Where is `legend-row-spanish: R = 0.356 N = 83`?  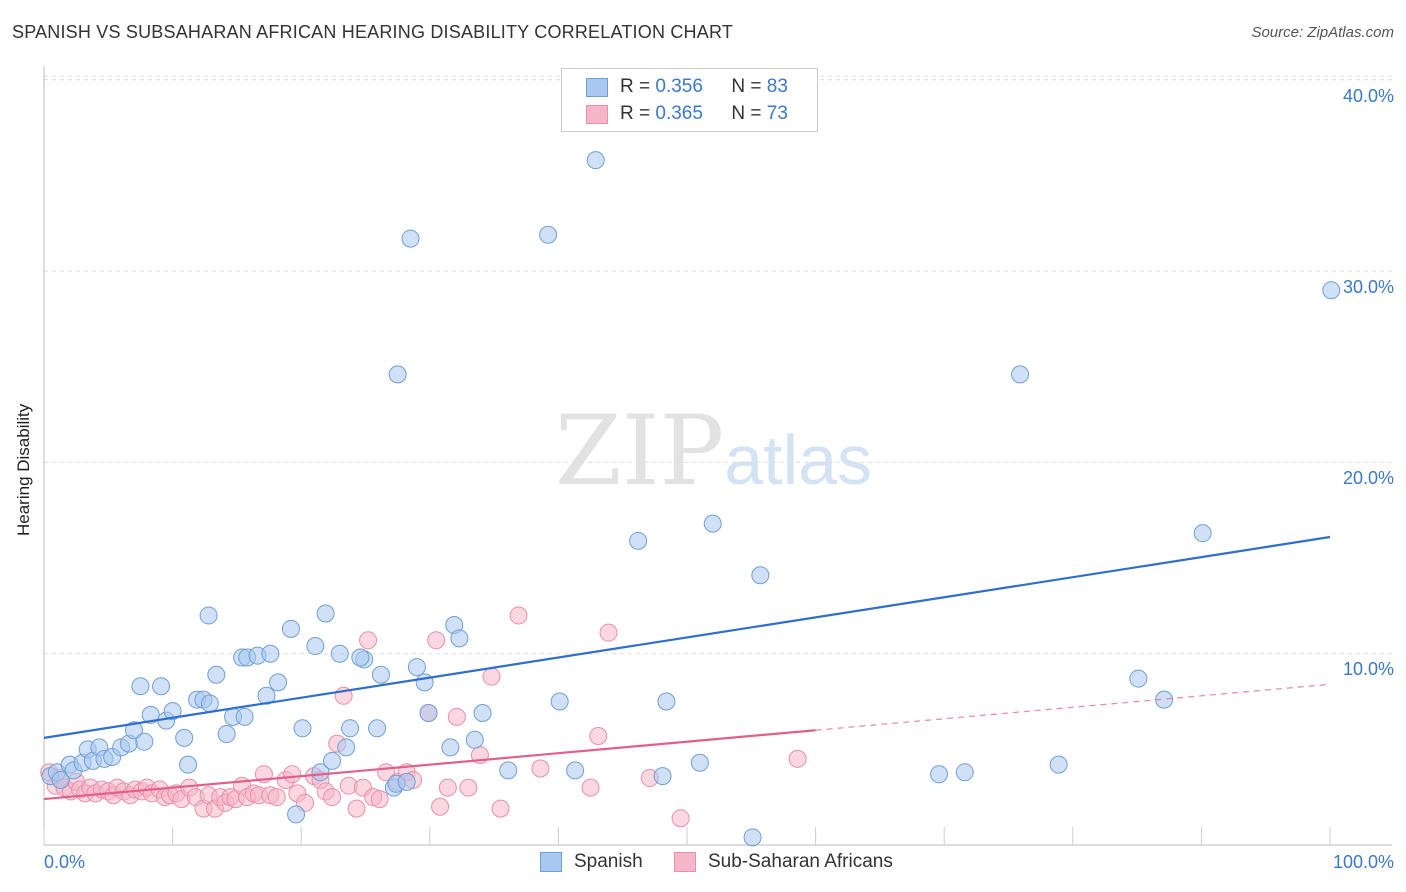
legend-row-spanish: R = 0.356 N = 83 is located at coordinates (687, 87).